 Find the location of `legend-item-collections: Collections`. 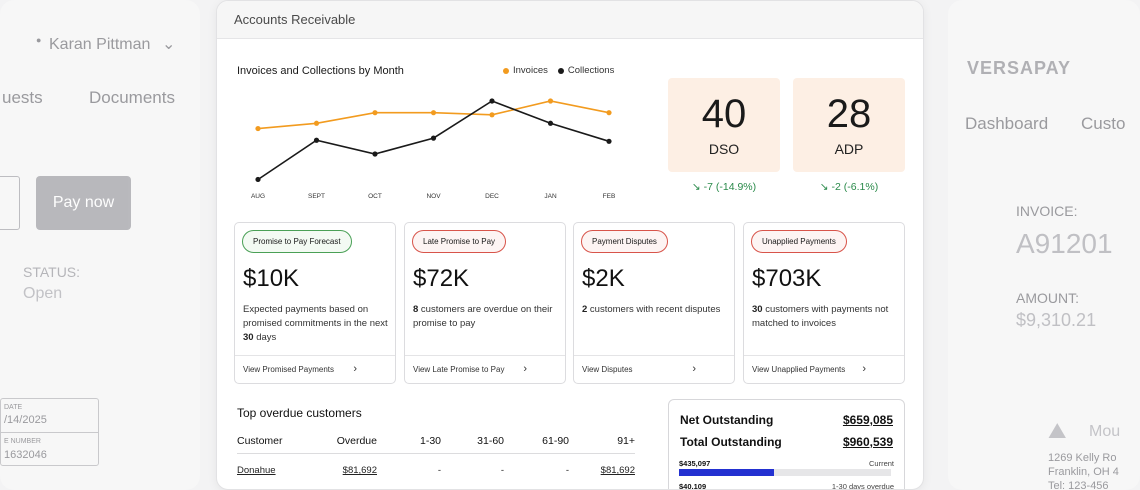

legend-item-collections: Collections is located at coordinates (586, 70).